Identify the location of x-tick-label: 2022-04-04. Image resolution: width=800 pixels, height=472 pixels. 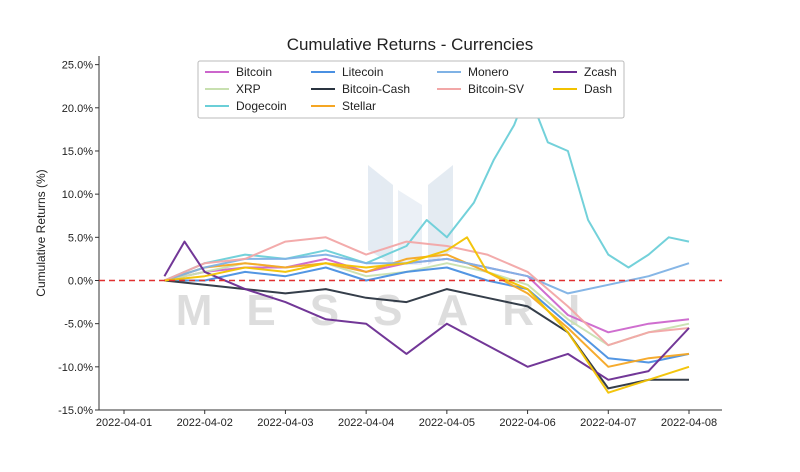
(366, 423).